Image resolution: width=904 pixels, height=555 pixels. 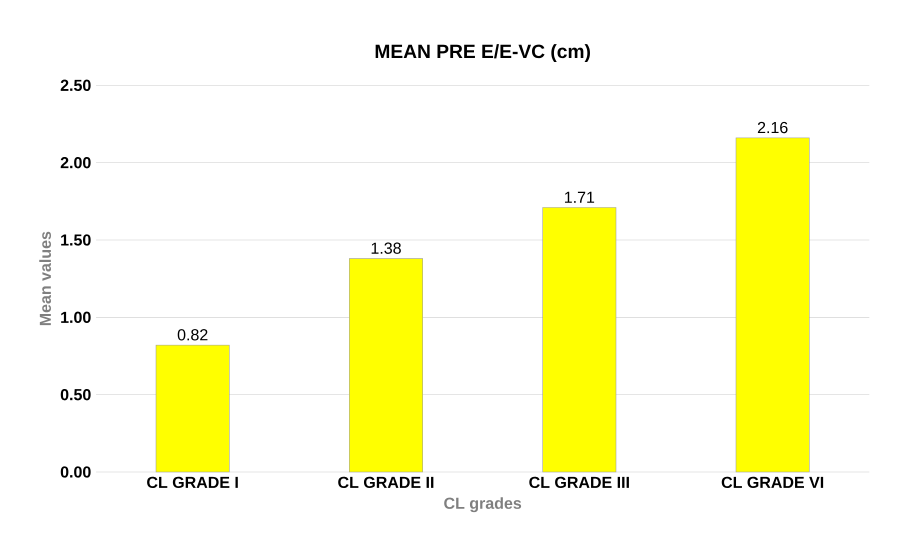 What do you see at coordinates (76, 318) in the screenshot?
I see `y-tick-label: 1.00` at bounding box center [76, 318].